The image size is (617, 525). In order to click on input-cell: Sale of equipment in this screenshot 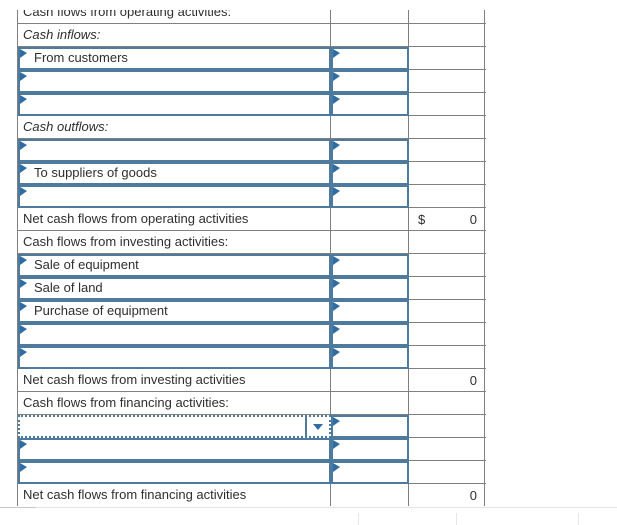, I will do `click(174, 265)`.